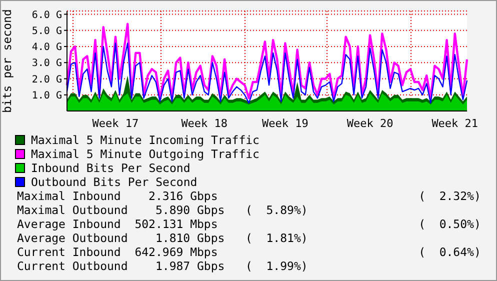  Describe the element at coordinates (163, 266) in the screenshot. I see `text: Current Outbound 1.987 Gbps ( 1.99%)` at that location.